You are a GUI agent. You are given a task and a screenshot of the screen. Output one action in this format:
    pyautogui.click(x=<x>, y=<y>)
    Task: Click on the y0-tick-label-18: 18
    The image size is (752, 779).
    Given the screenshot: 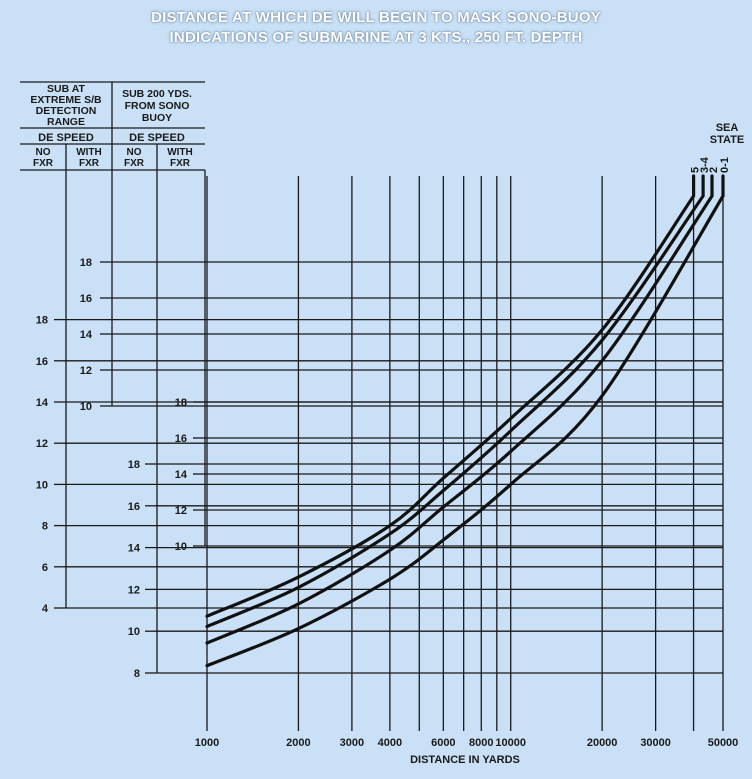 What is the action you would take?
    pyautogui.click(x=42, y=321)
    